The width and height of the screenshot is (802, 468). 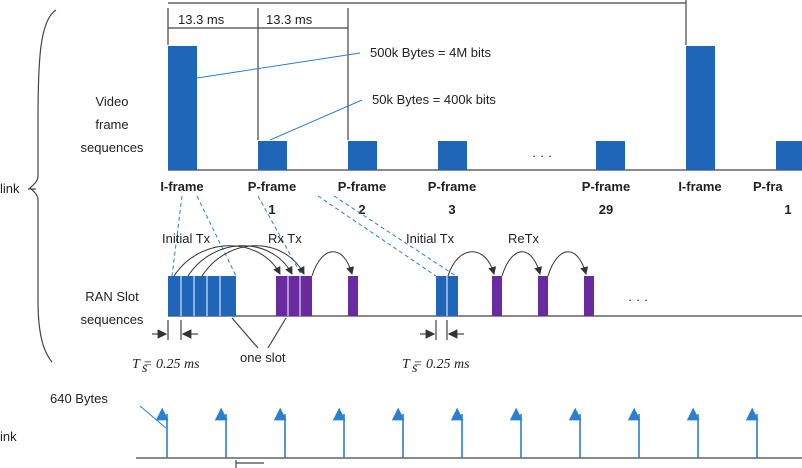 What do you see at coordinates (112, 296) in the screenshot?
I see `ran-row-label-1: RAN Slot` at bounding box center [112, 296].